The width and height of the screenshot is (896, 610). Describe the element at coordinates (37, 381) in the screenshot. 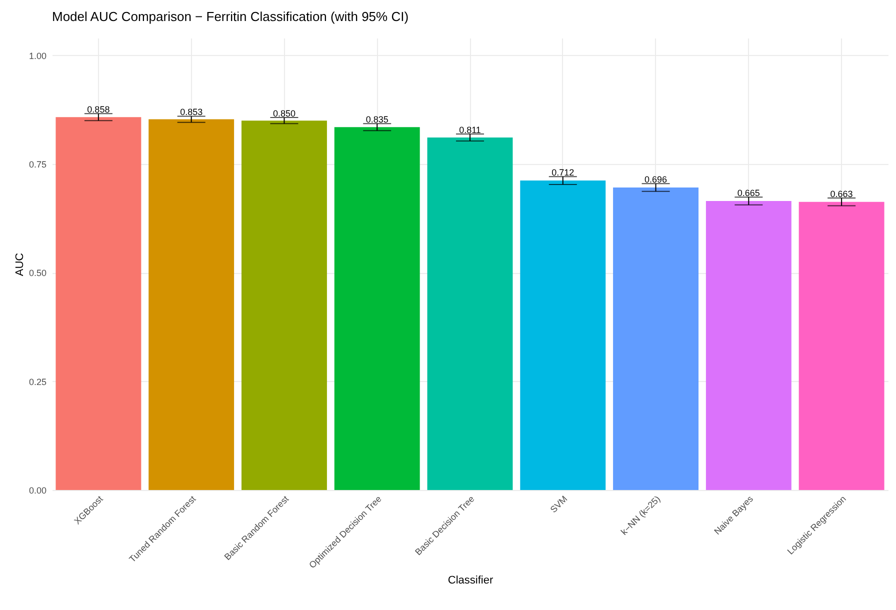

I see `y-tick-label: 0.25` at that location.